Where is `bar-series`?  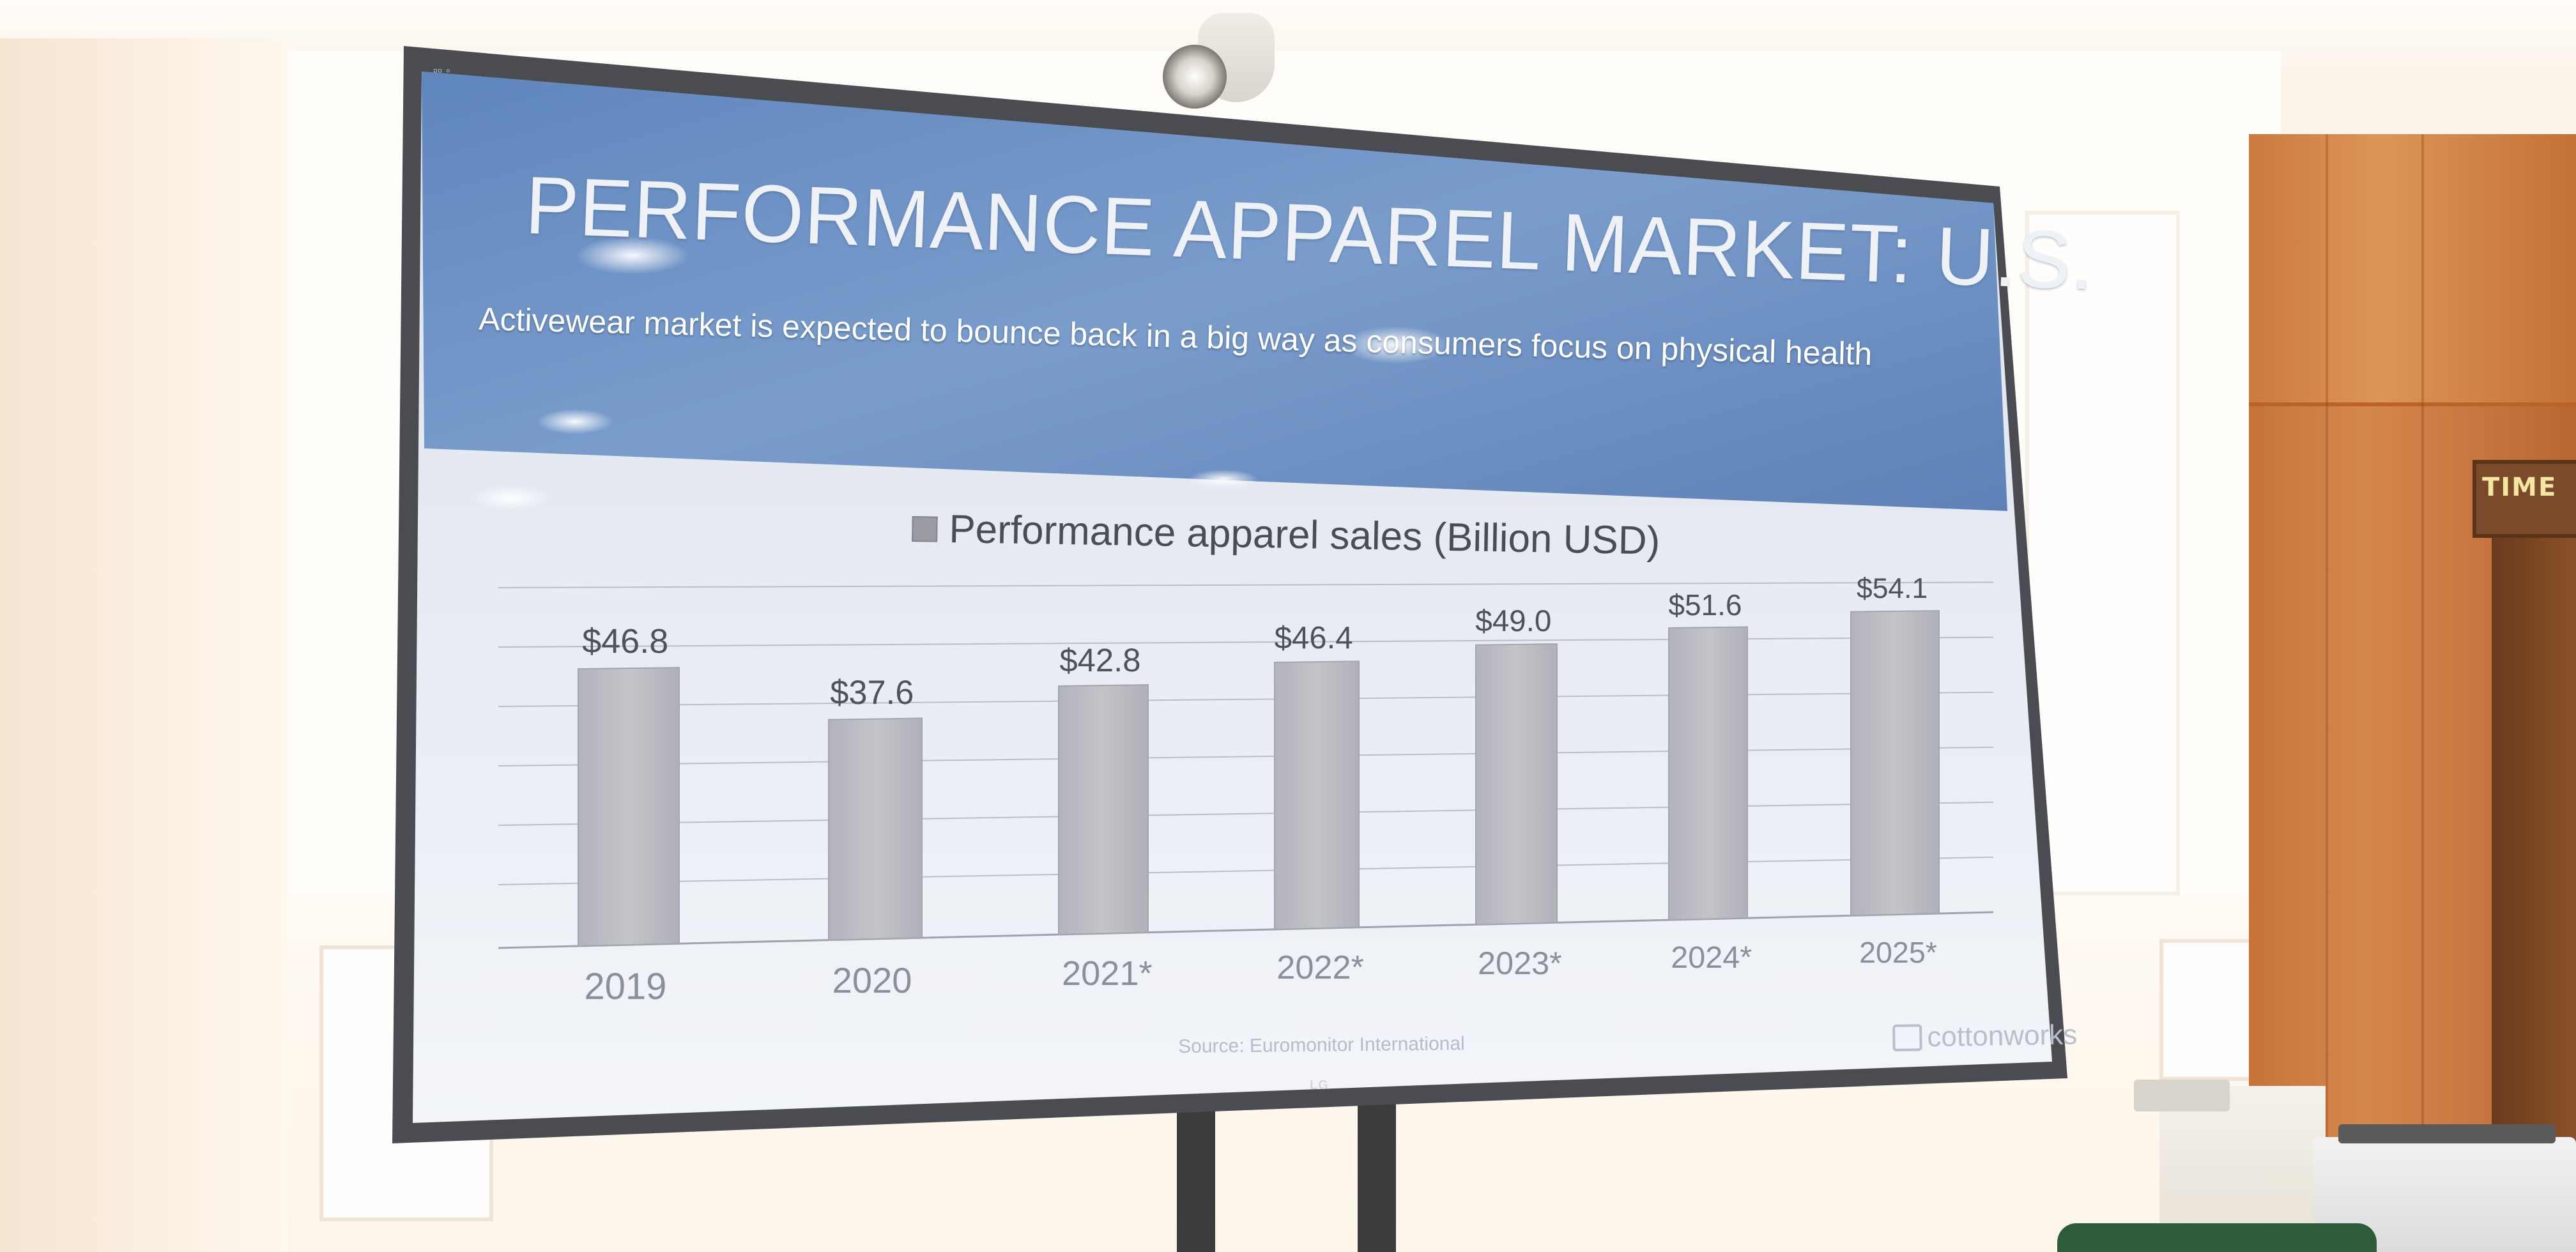
bar-series is located at coordinates (1259, 778).